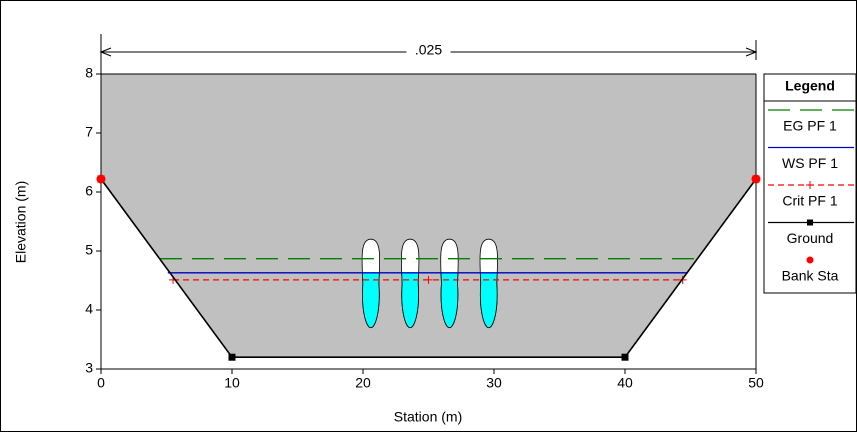 This screenshot has width=857, height=432. Describe the element at coordinates (756, 383) in the screenshot. I see `x-tick-label: 50` at that location.